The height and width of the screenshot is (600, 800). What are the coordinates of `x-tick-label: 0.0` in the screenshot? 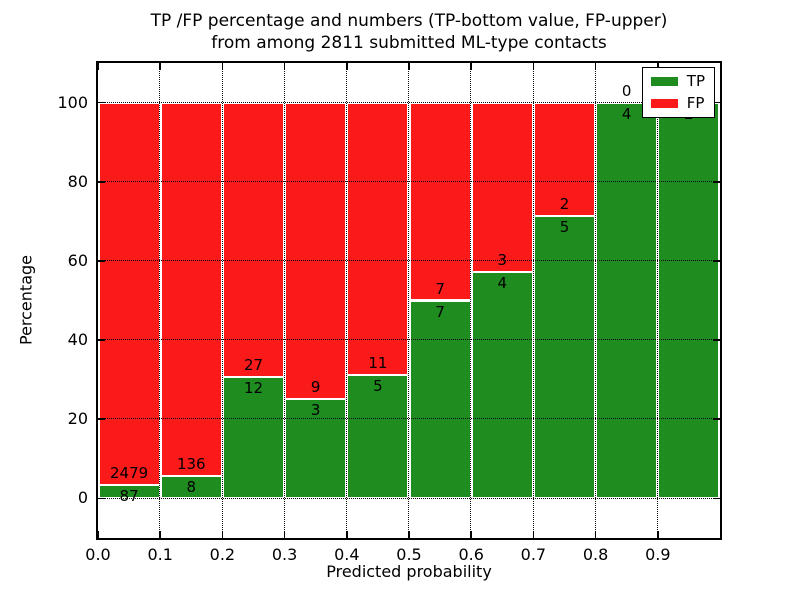 It's located at (98, 554).